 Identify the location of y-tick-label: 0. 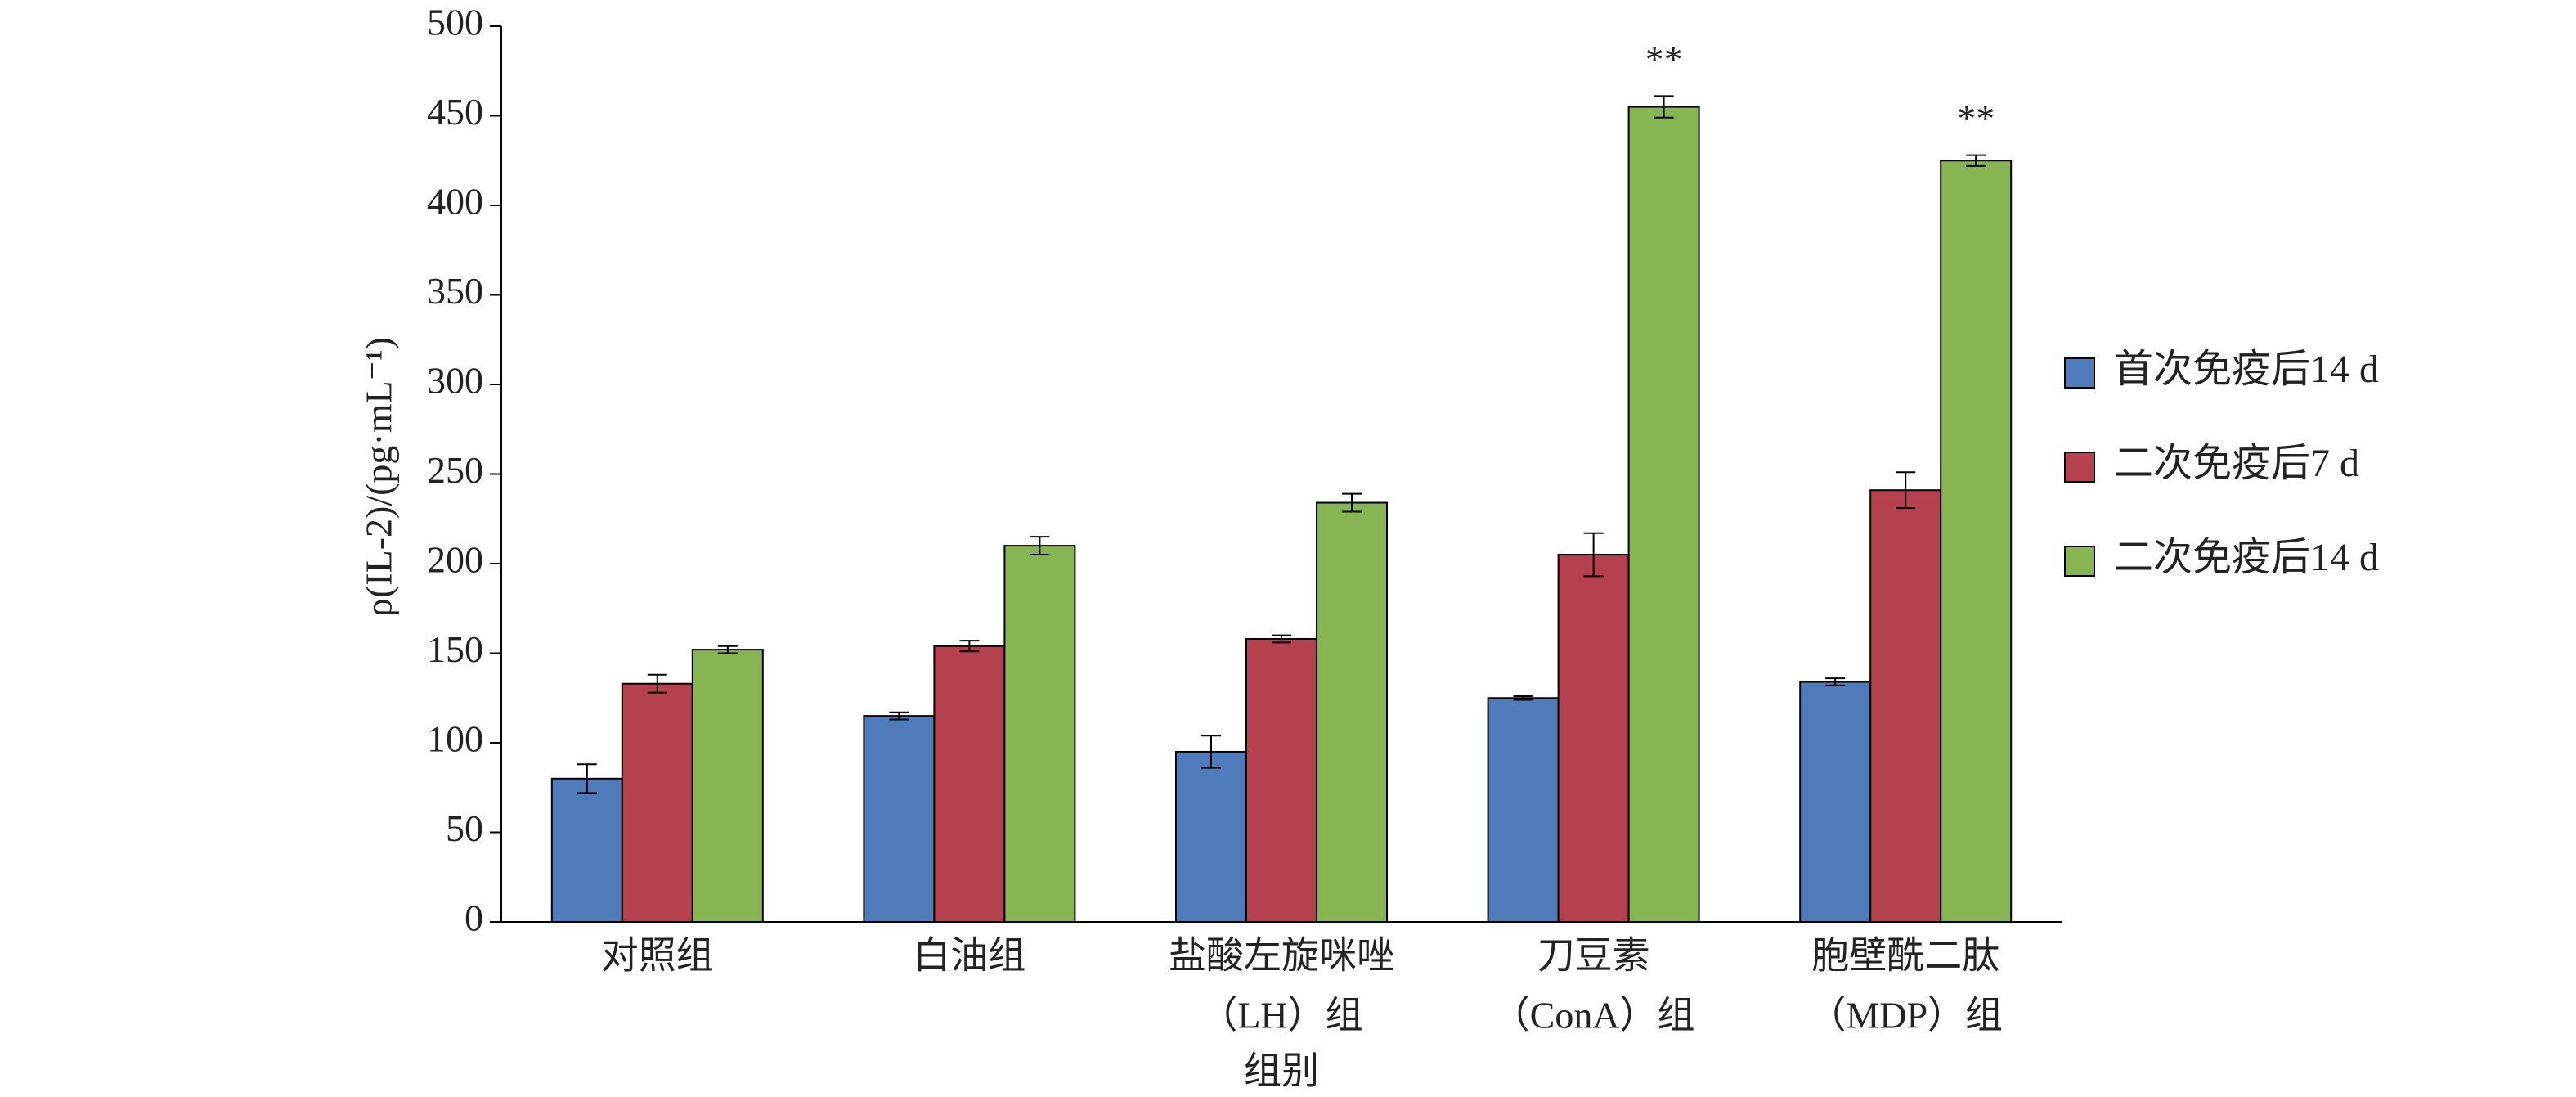
(473, 918).